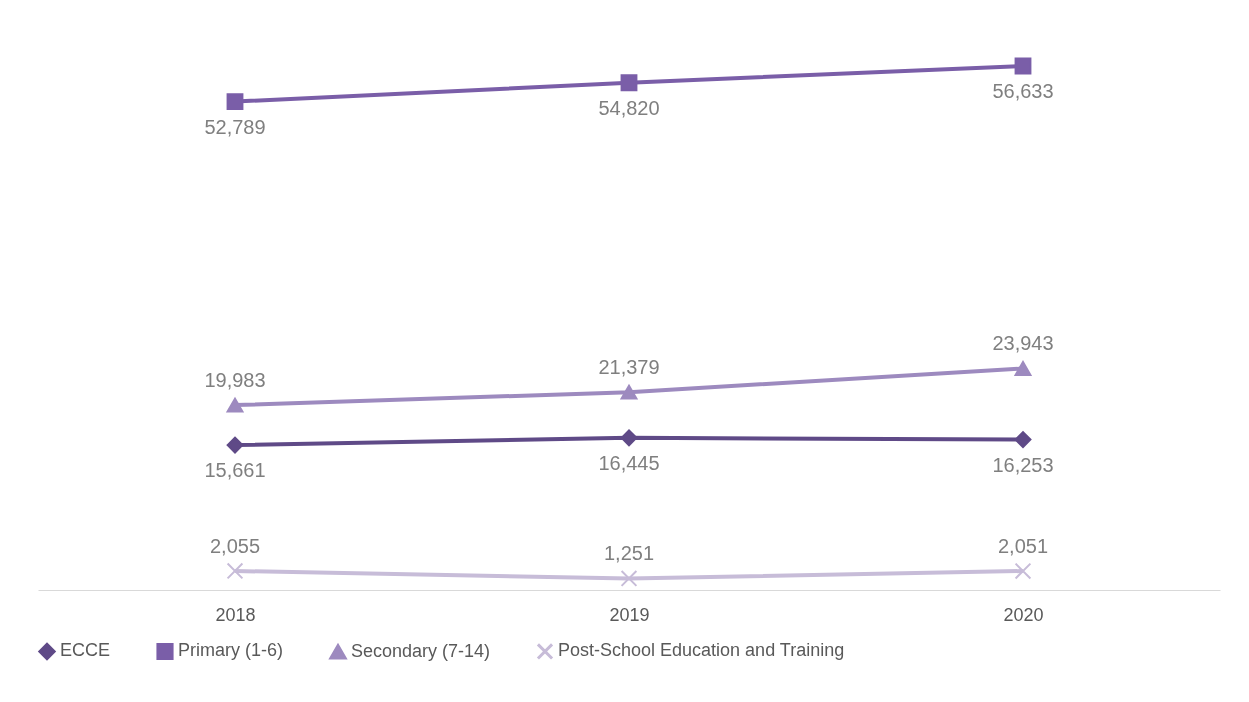 Image resolution: width=1249 pixels, height=702 pixels. Describe the element at coordinates (235, 470) in the screenshot. I see `data-label: 15,661` at that location.